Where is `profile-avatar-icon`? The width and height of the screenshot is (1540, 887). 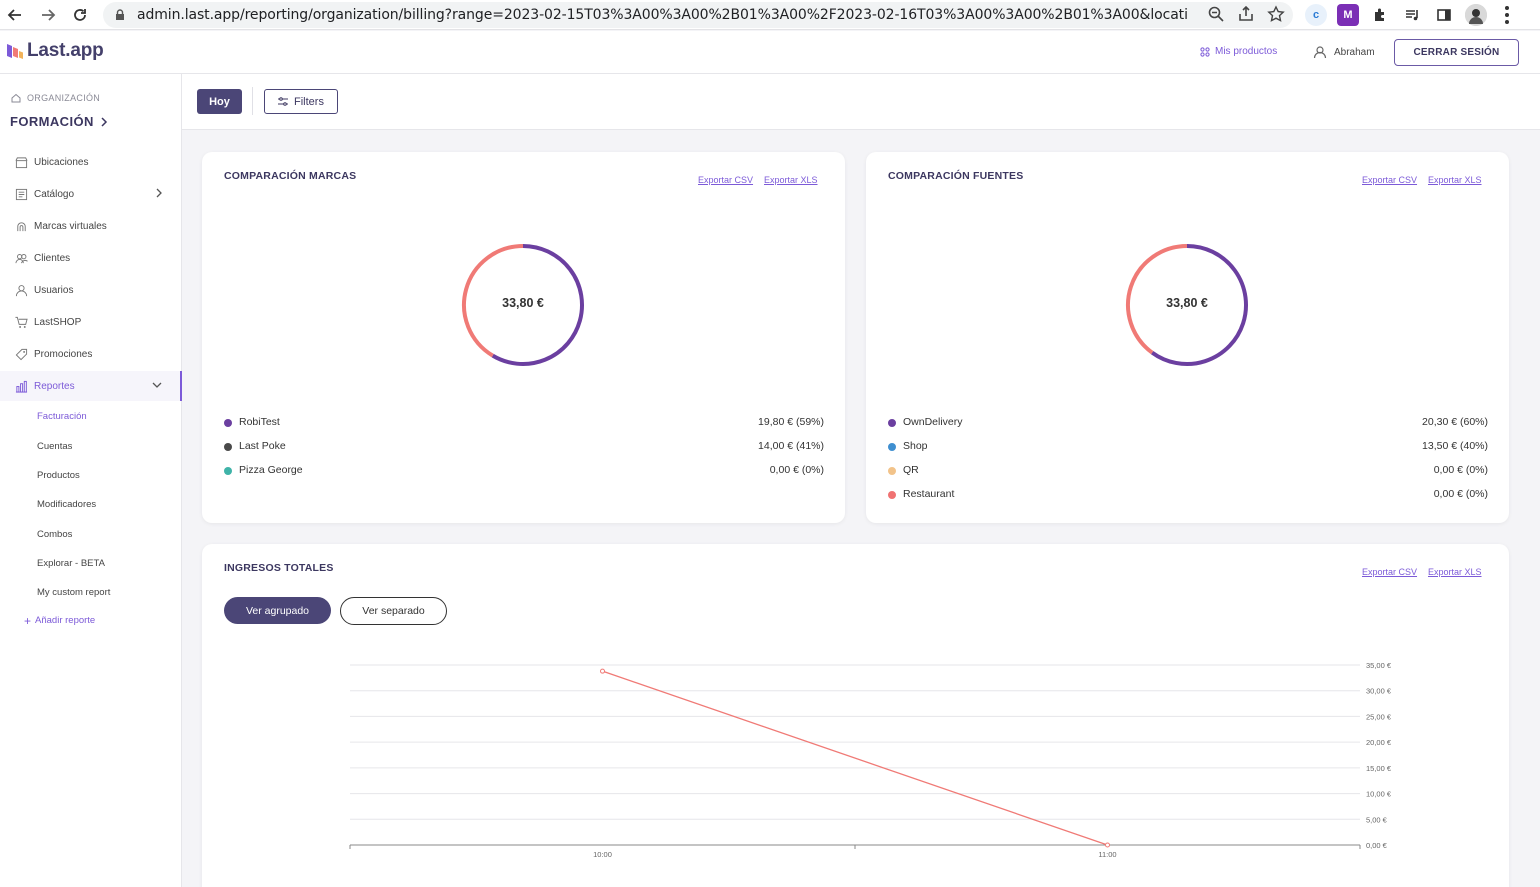 profile-avatar-icon is located at coordinates (1476, 15).